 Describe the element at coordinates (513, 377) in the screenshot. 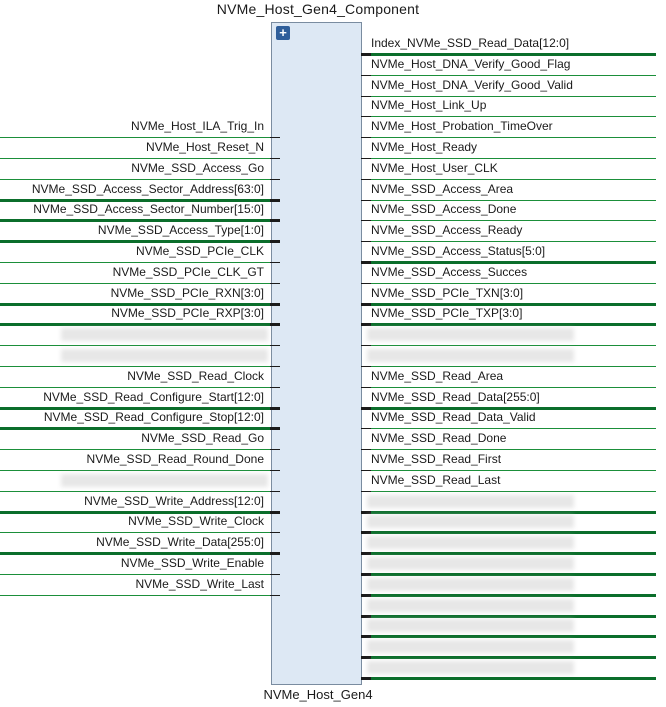

I see `right-pin: NVMe_SSD_Read_Area` at that location.